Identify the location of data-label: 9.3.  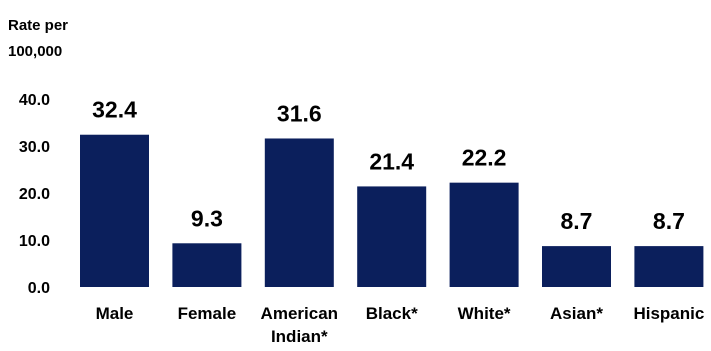
(207, 218).